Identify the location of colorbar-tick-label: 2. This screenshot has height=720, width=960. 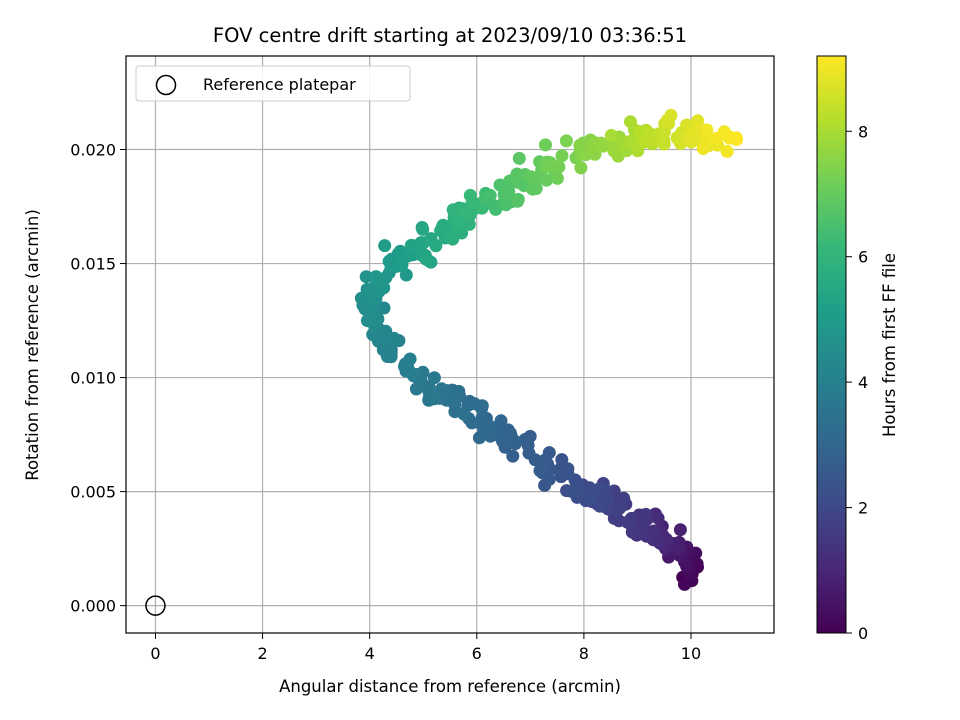
(863, 508).